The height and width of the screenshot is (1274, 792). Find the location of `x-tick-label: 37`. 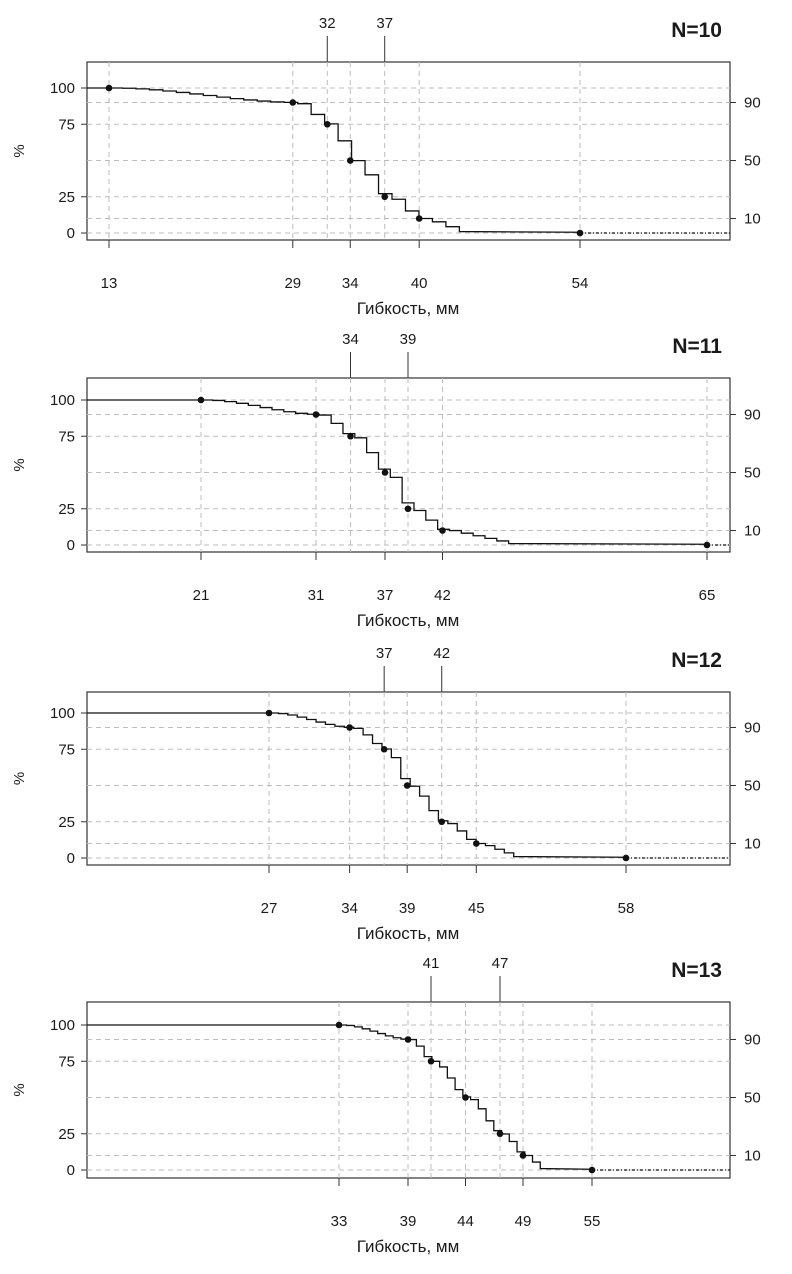

x-tick-label: 37 is located at coordinates (385, 595).